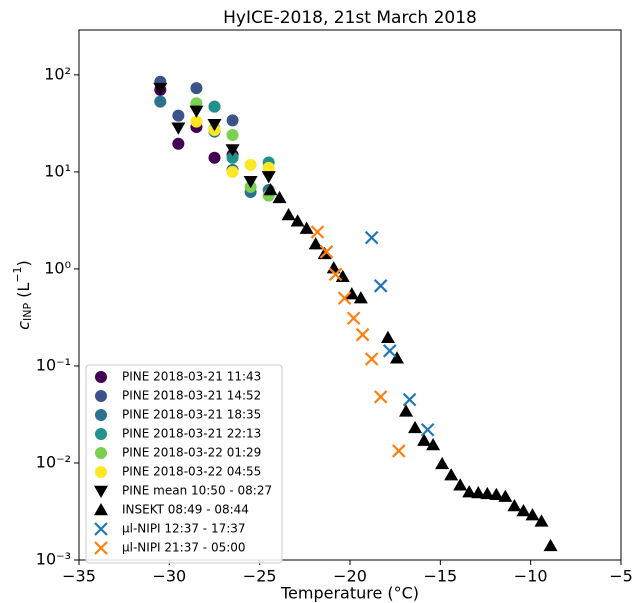  Describe the element at coordinates (260, 576) in the screenshot. I see `x-tick-label: −25` at that location.